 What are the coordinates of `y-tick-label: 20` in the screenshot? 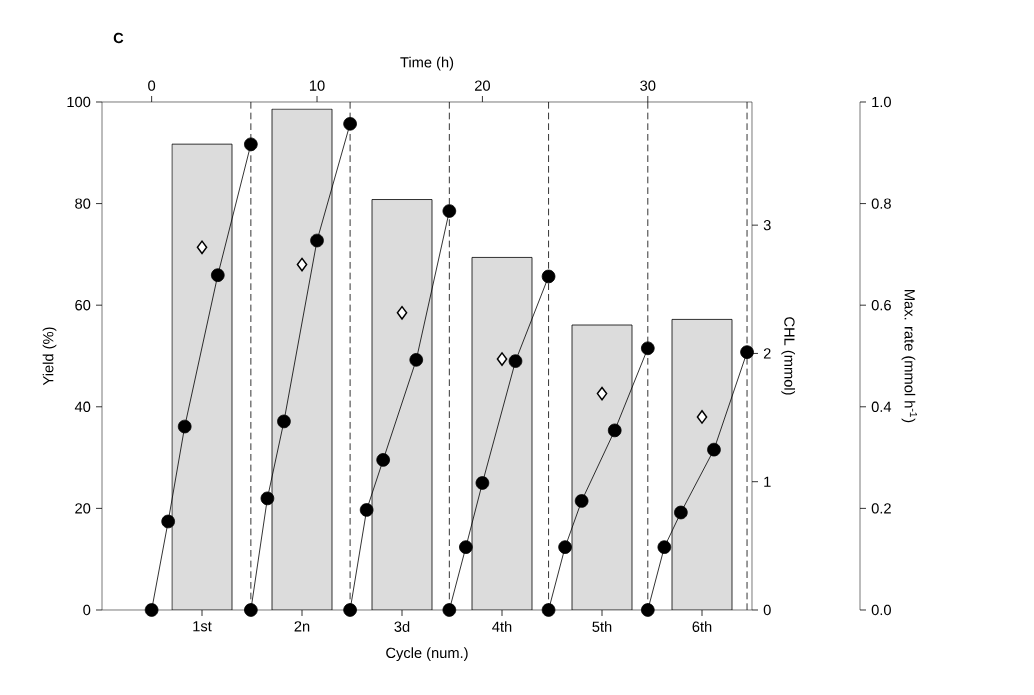 It's located at (83, 508).